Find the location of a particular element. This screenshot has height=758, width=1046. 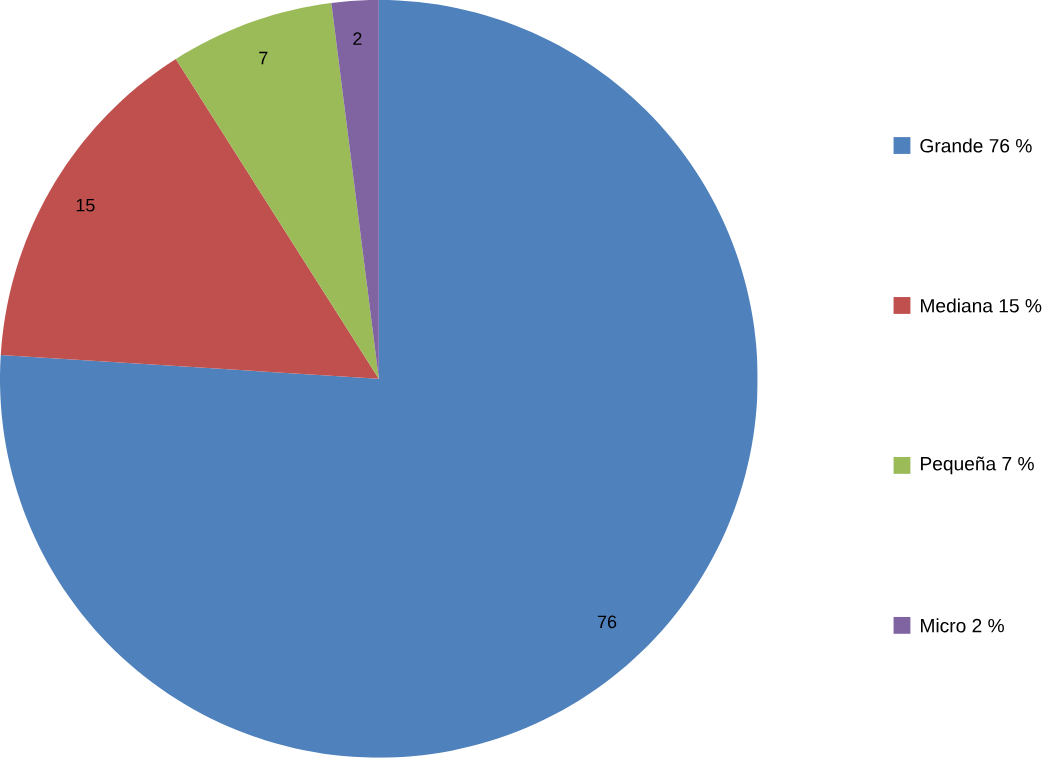

legend-label: Mediana 15 % is located at coordinates (981, 305).